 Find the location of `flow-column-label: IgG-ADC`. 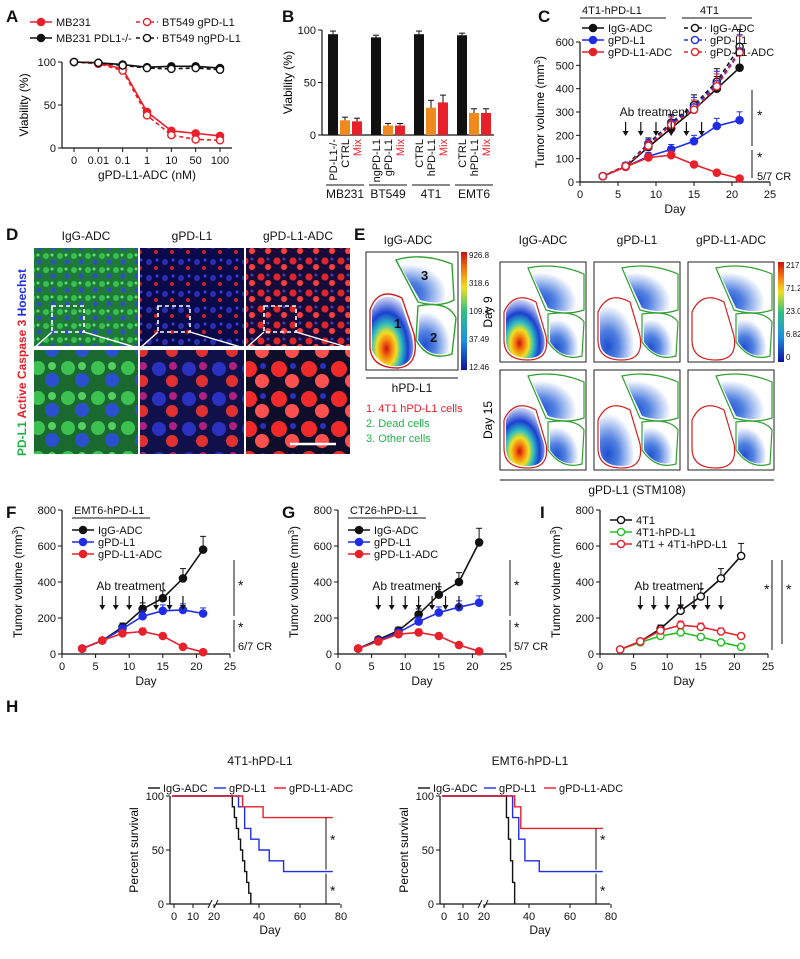

flow-column-label: IgG-ADC is located at coordinates (543, 240).